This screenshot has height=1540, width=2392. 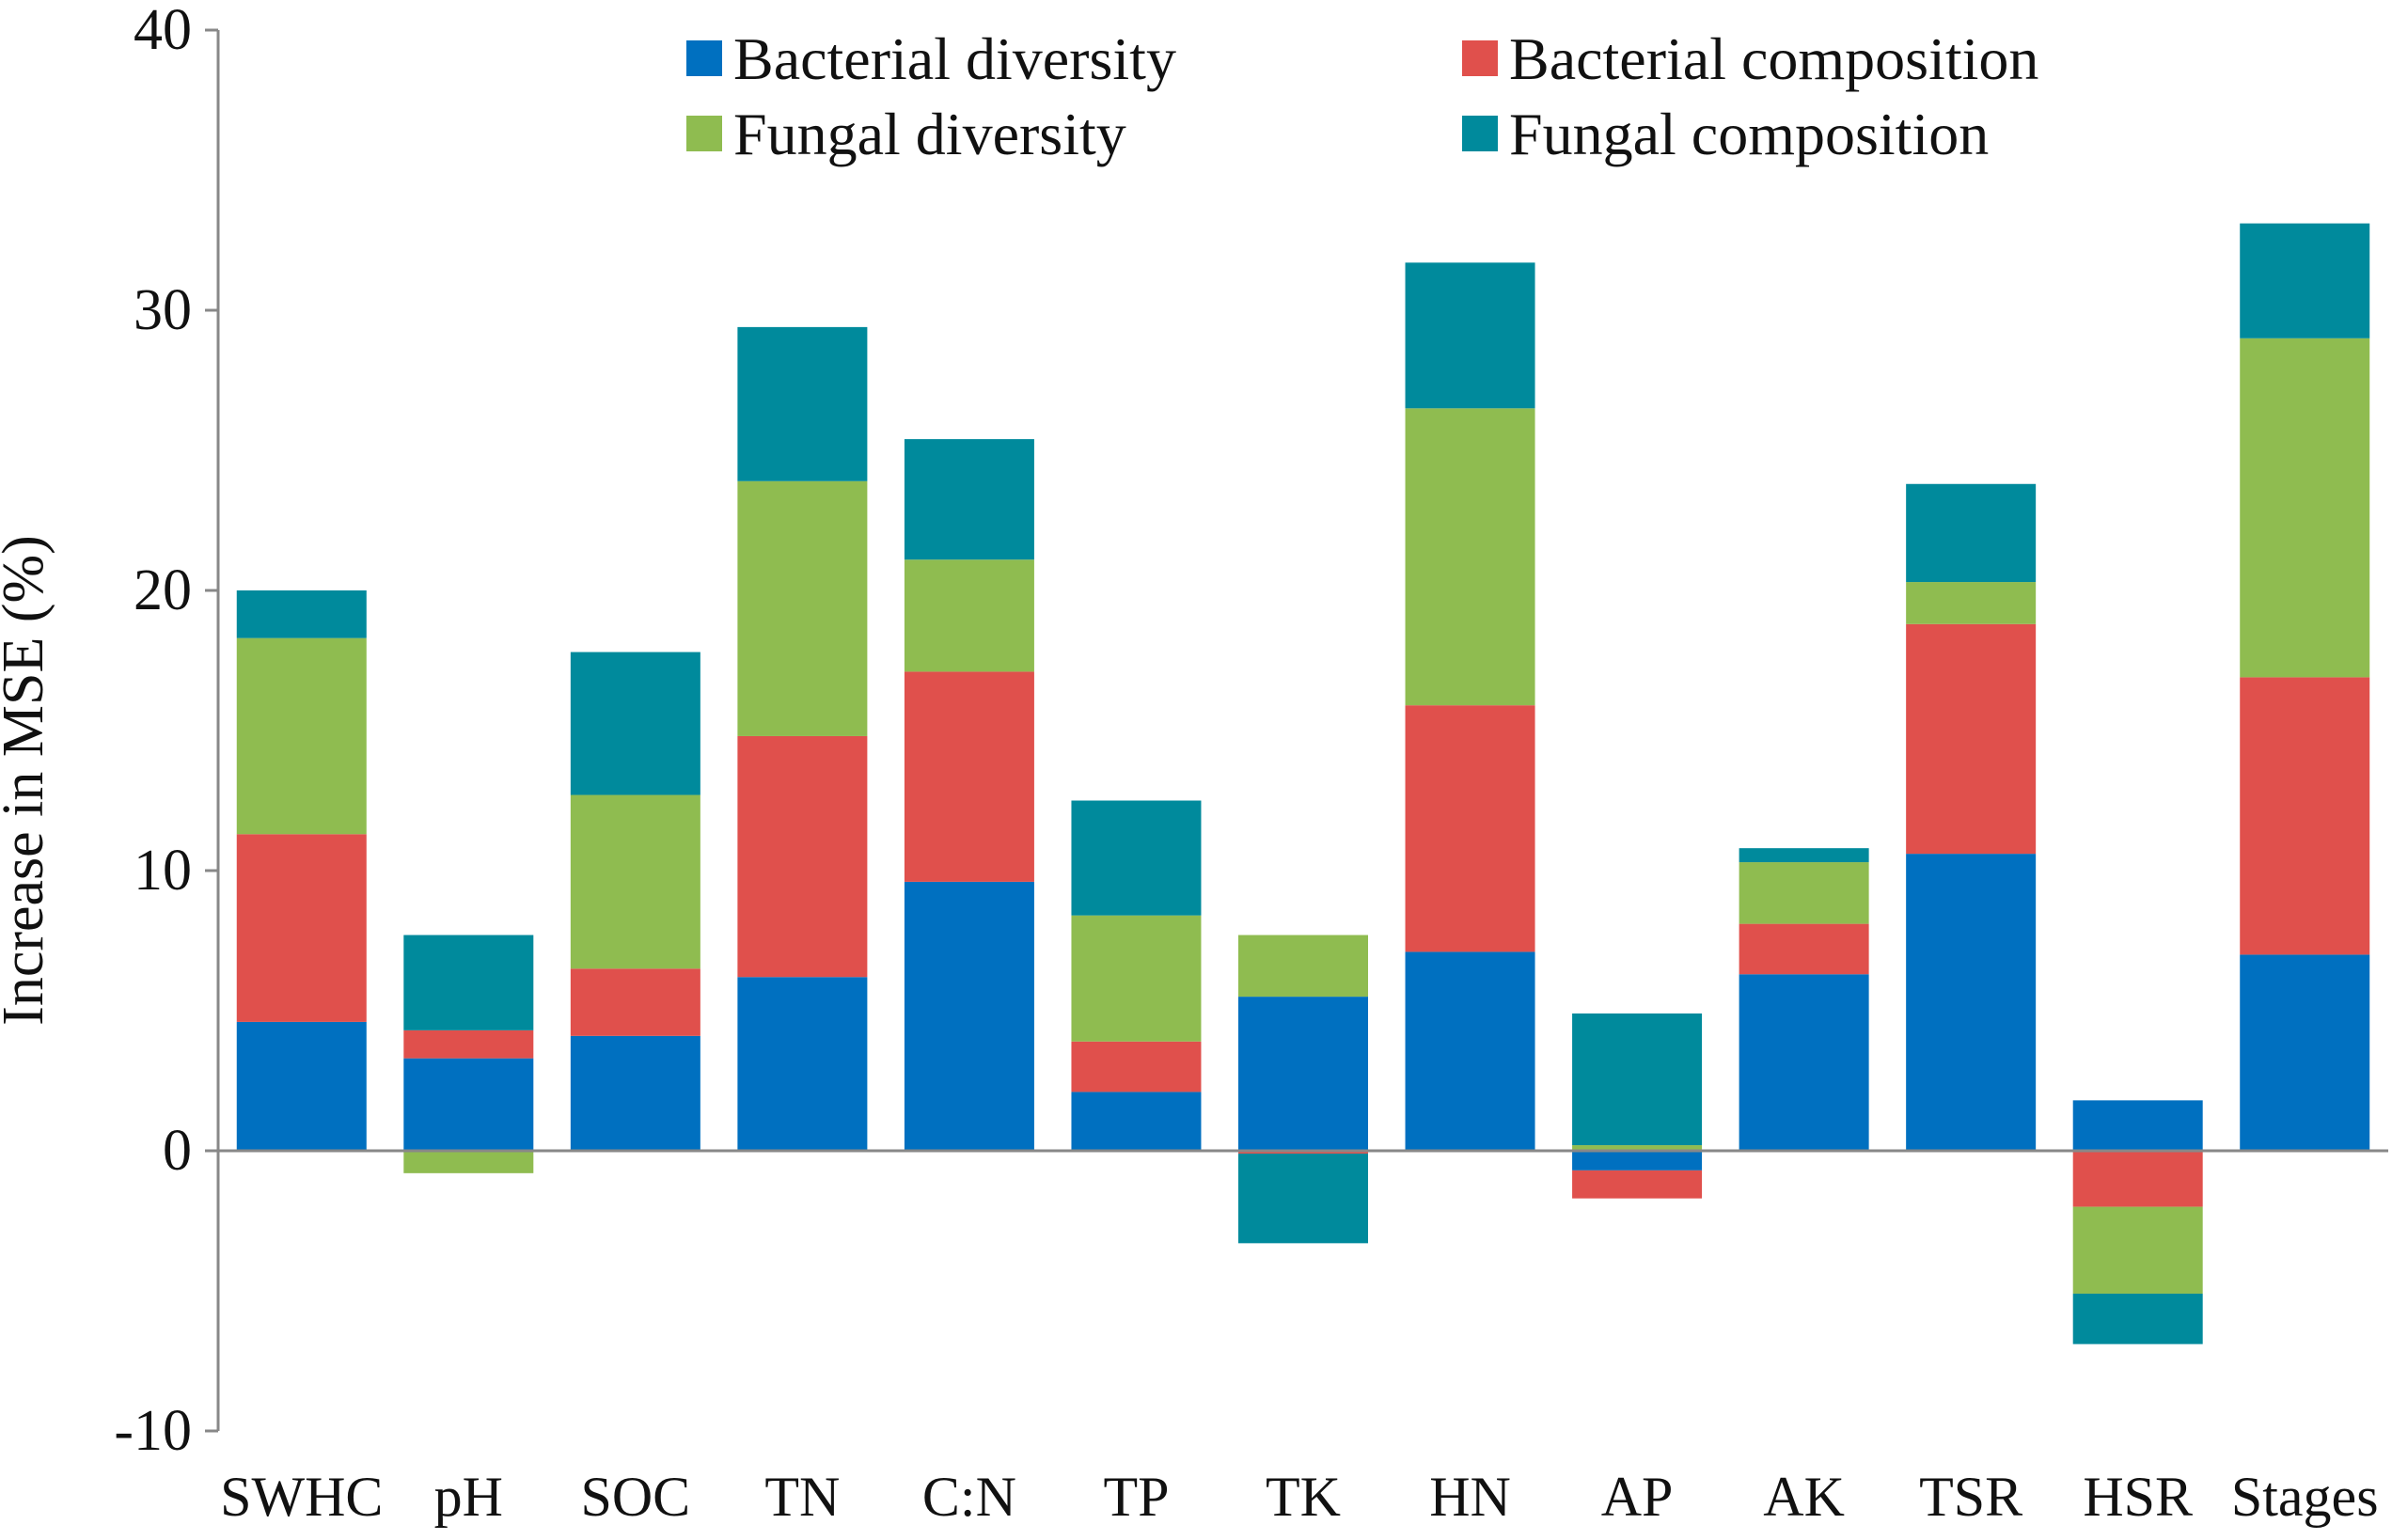 I want to click on legend-swatch-bacterial-composition, so click(x=1480, y=58).